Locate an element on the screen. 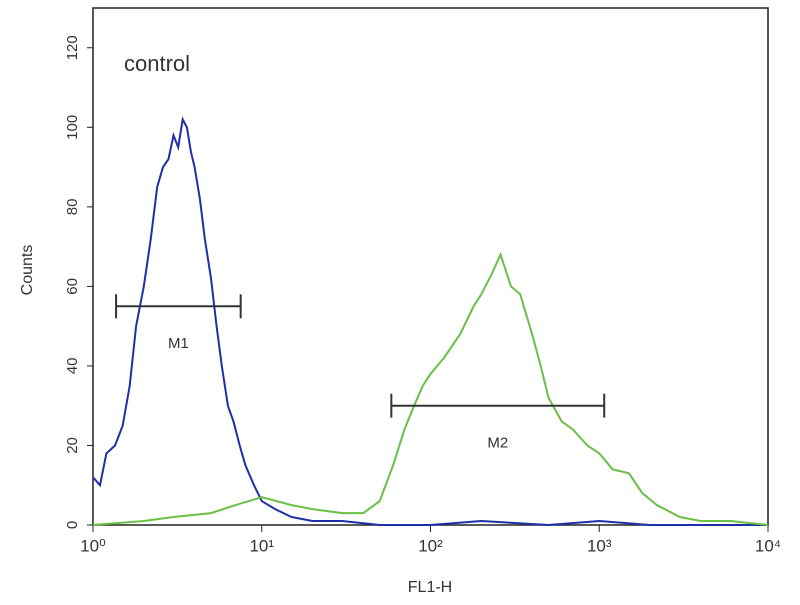 This screenshot has height=605, width=800. x-tick-label: 10² is located at coordinates (430, 545).